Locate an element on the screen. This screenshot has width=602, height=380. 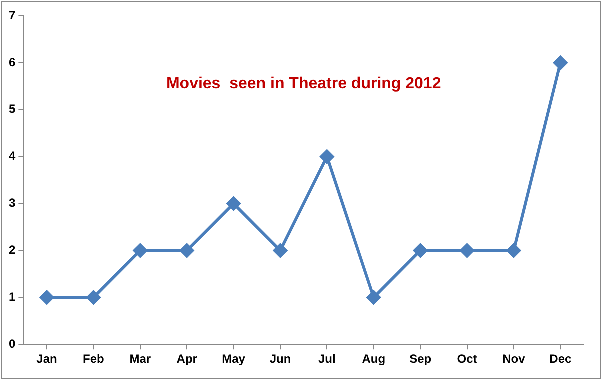
y-tick-label: 4 is located at coordinates (12, 156).